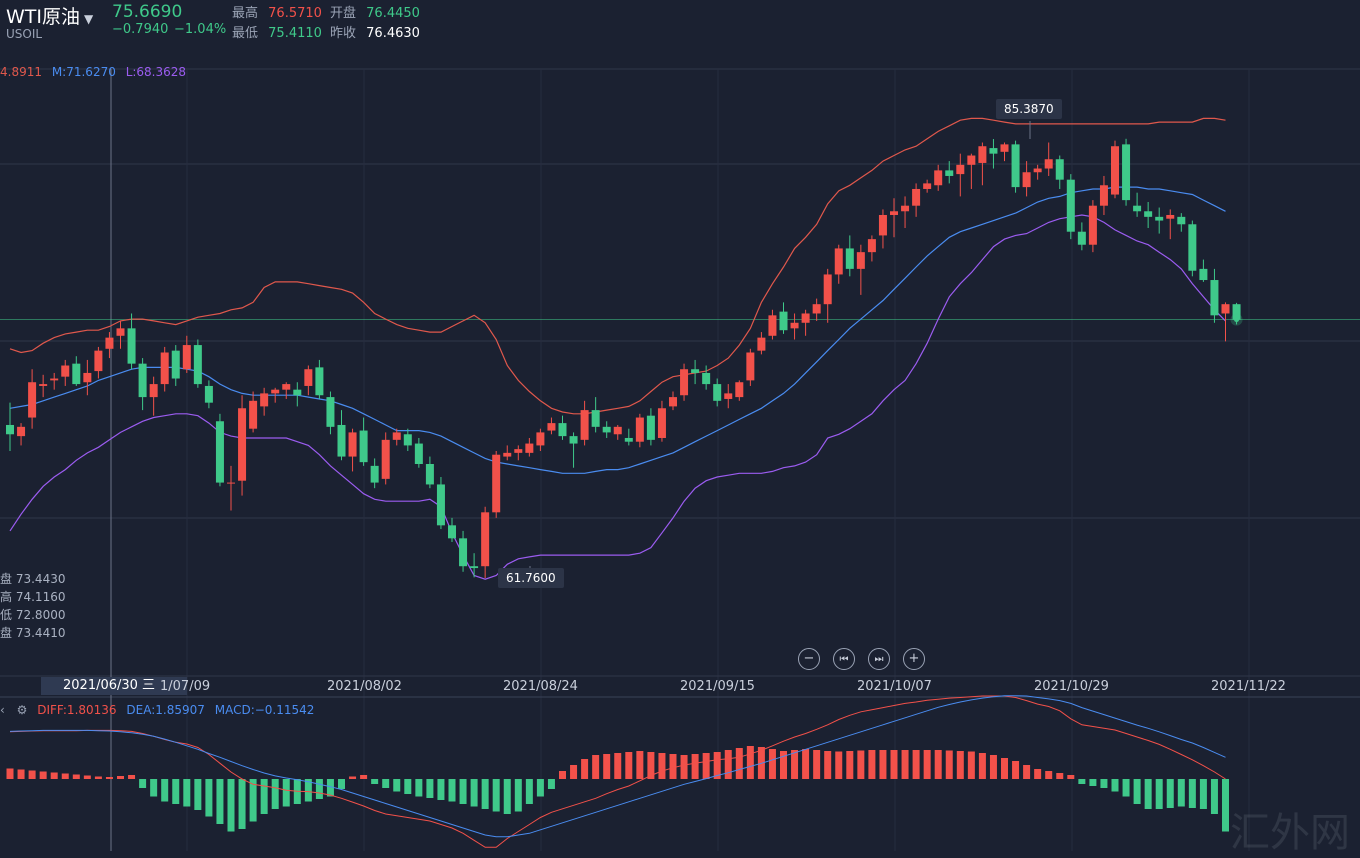  Describe the element at coordinates (6, 579) in the screenshot. I see `ohlc-open-label: 盘` at that location.